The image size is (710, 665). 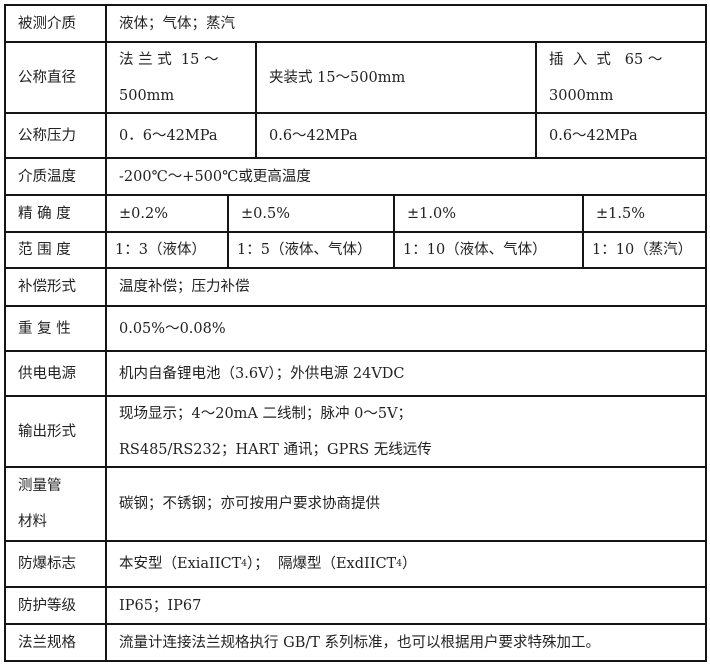 I want to click on label-pressure: 公称压力, so click(x=55, y=135).